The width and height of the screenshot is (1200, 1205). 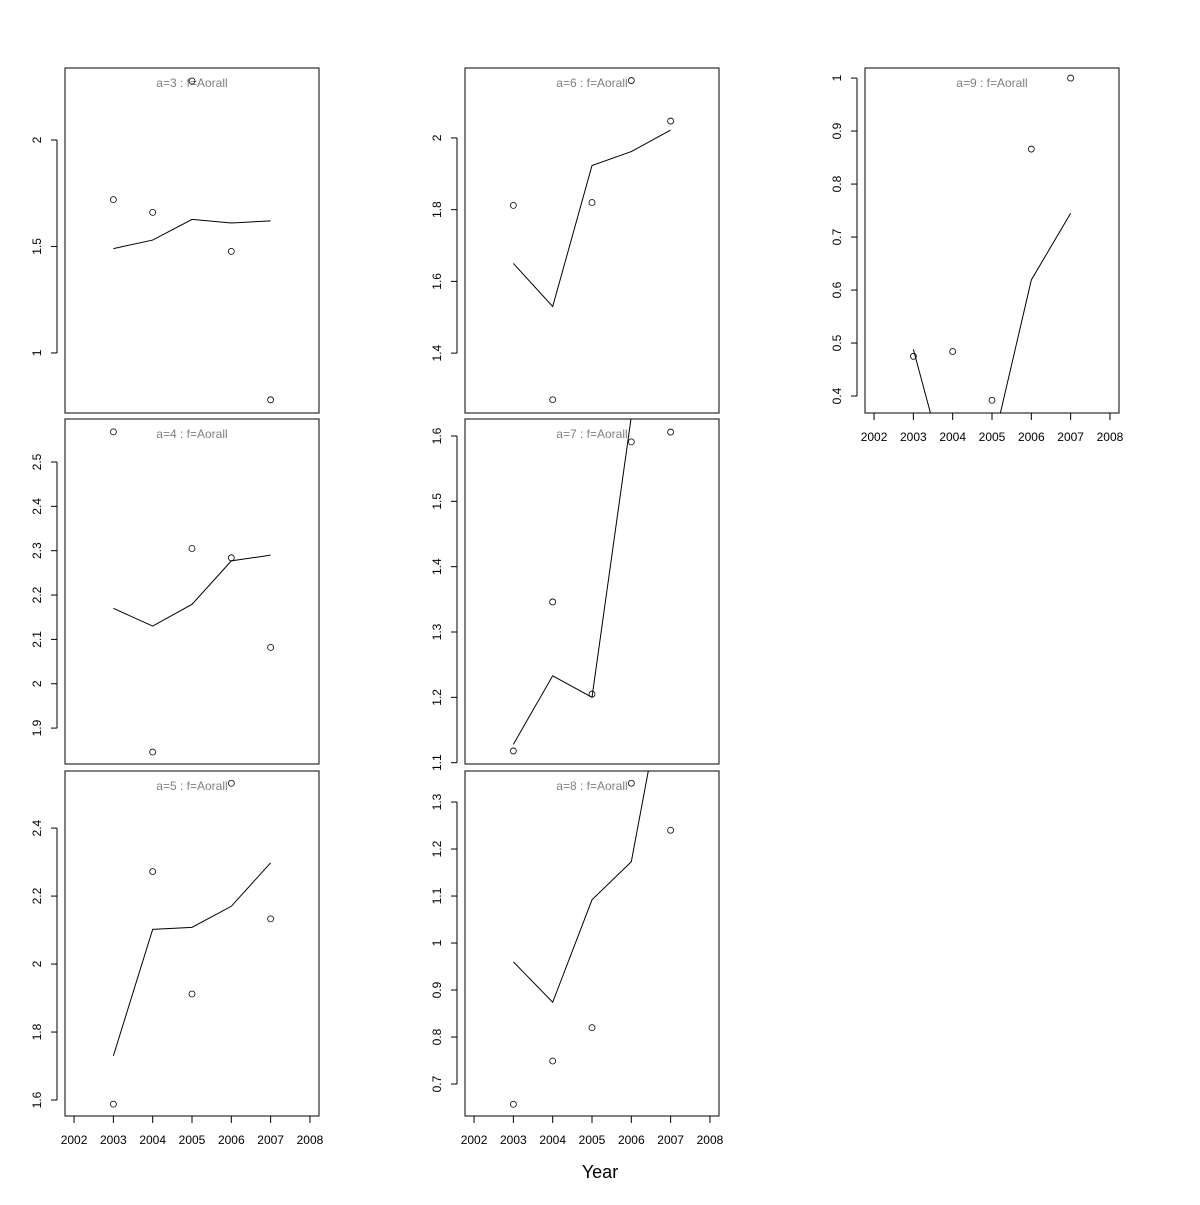 I want to click on y-tick-label: 0.4, so click(x=837, y=395).